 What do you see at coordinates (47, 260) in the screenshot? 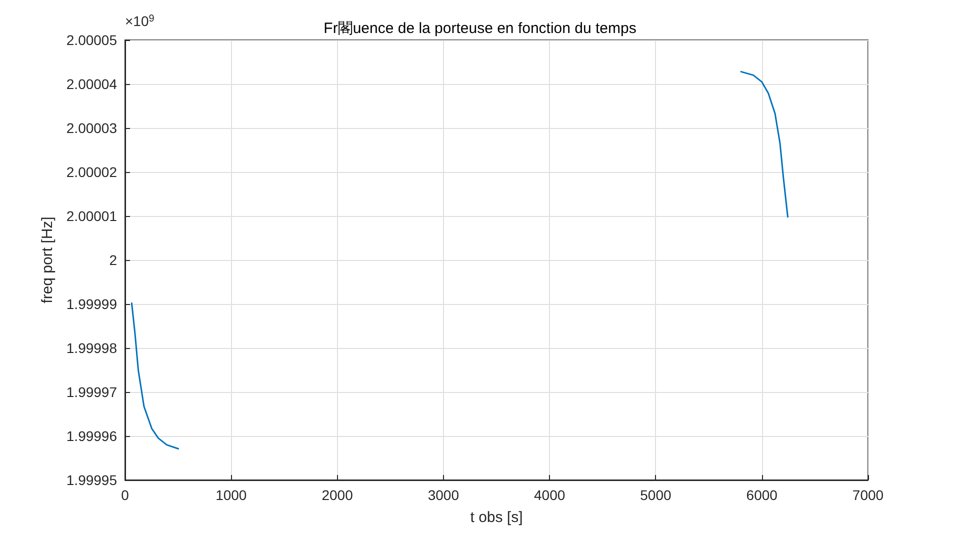
I see `y-axis-title: freq port [Hz]` at bounding box center [47, 260].